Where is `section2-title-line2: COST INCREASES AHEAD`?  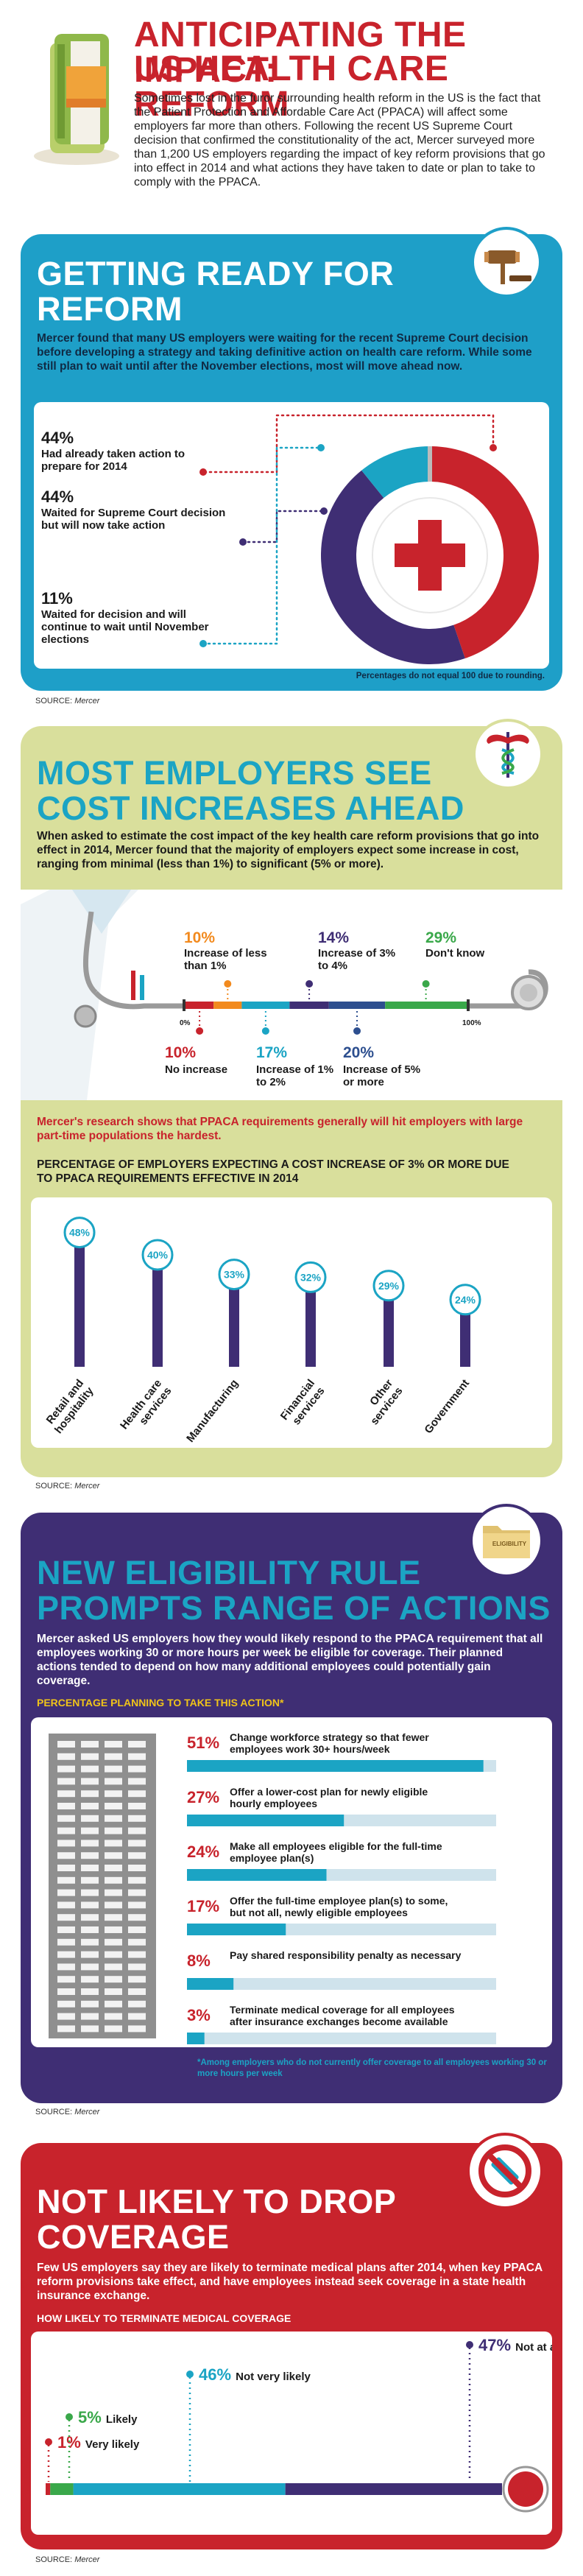 section2-title-line2: COST INCREASES AHEAD is located at coordinates (250, 808).